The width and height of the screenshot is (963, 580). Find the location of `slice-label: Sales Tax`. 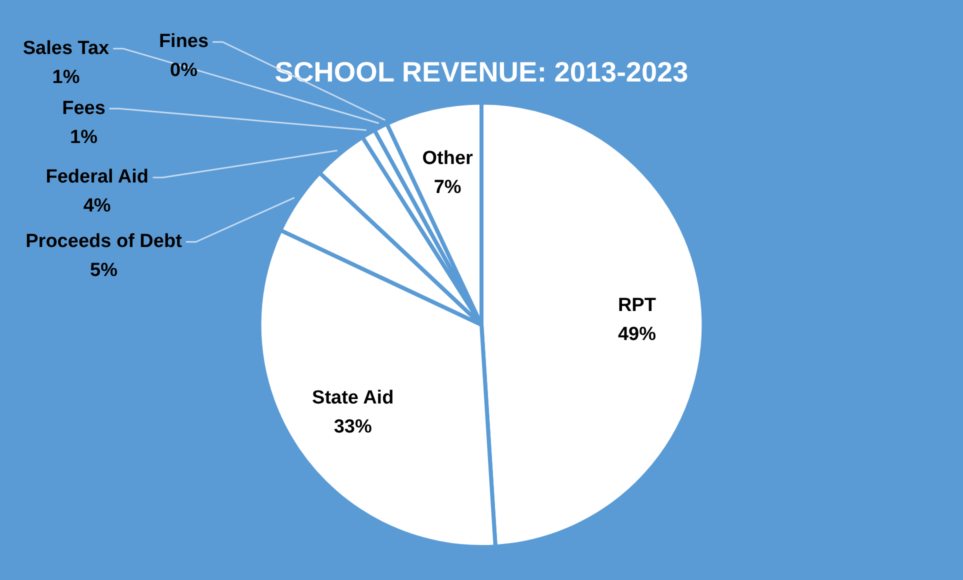

slice-label: Sales Tax is located at coordinates (66, 48).